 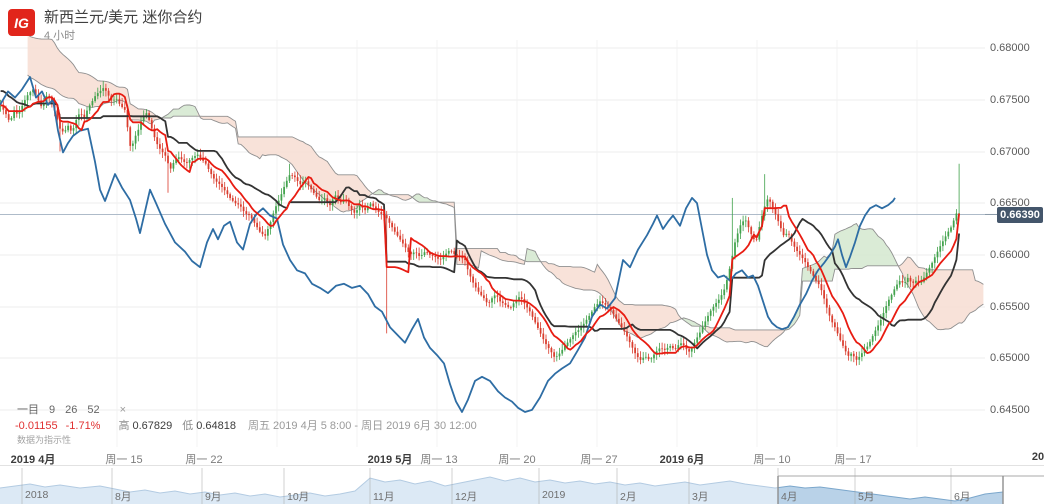 What do you see at coordinates (213, 497) in the screenshot?
I see `navigator-month-label: 9月` at bounding box center [213, 497].